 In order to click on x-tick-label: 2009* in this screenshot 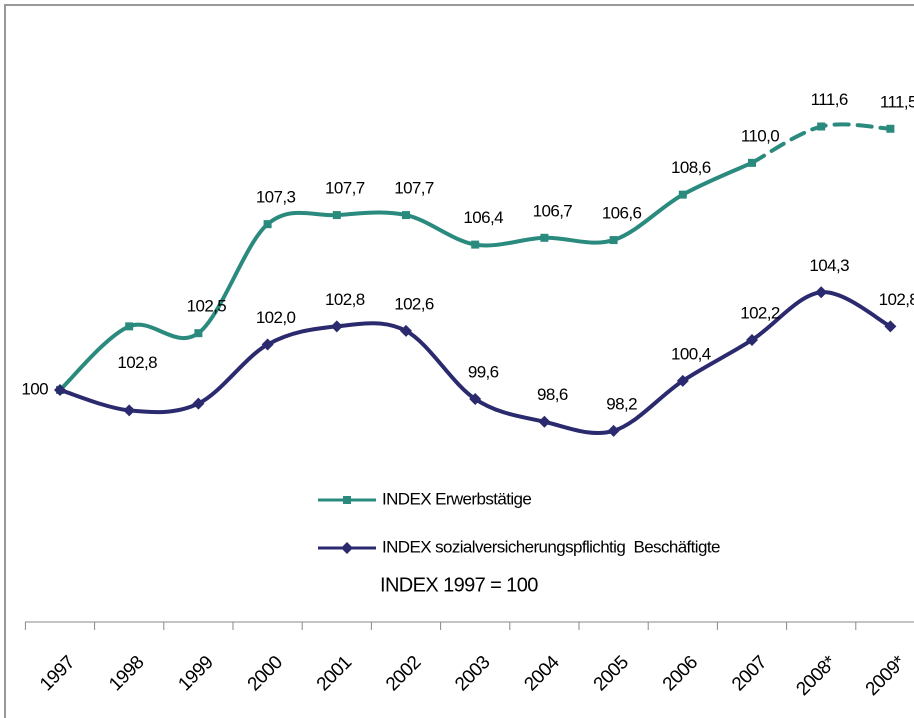, I will do `click(886, 675)`.